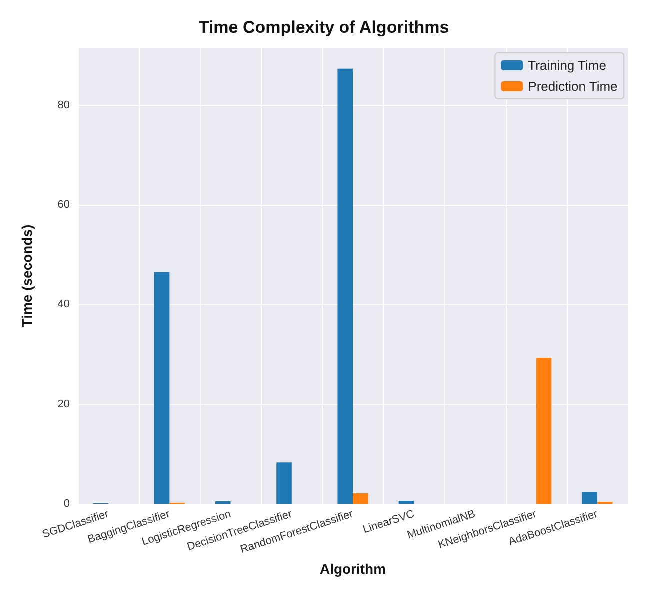  What do you see at coordinates (567, 65) in the screenshot?
I see `legend-label: Training Time` at bounding box center [567, 65].